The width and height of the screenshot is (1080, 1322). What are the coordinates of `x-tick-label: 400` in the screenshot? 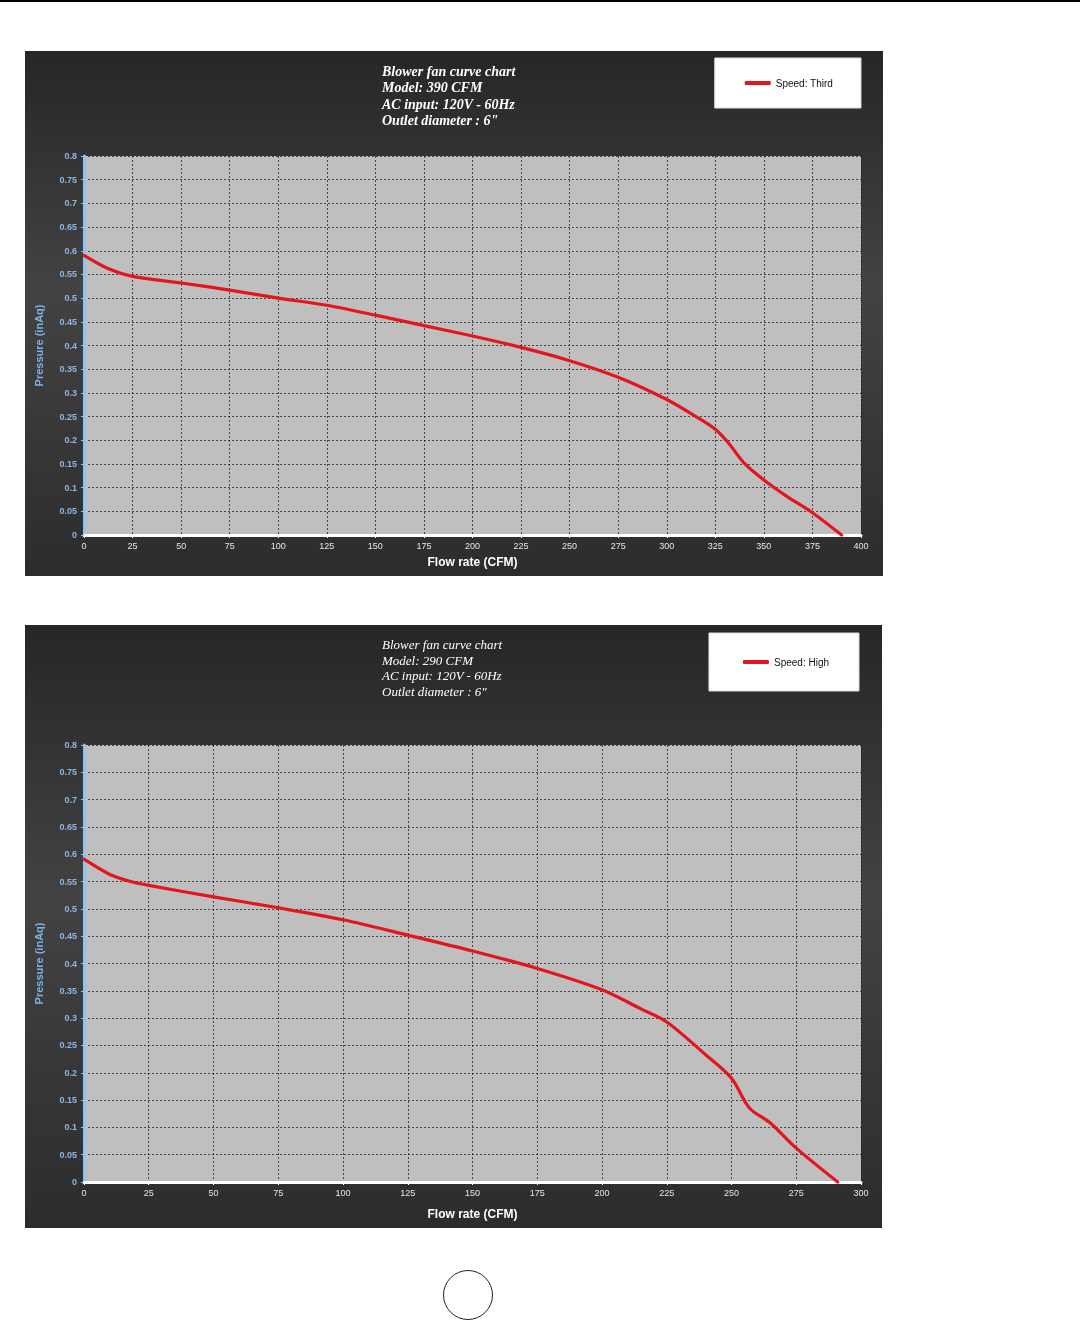 It's located at (861, 545).